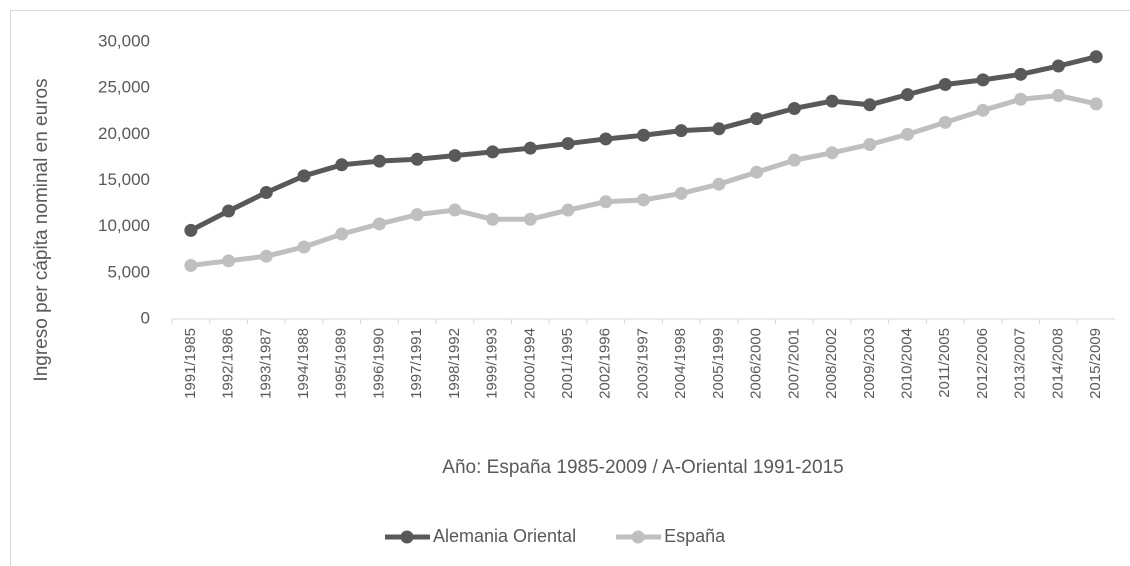 This screenshot has height=566, width=1130. I want to click on y-tick-label: 15,000, so click(124, 179).